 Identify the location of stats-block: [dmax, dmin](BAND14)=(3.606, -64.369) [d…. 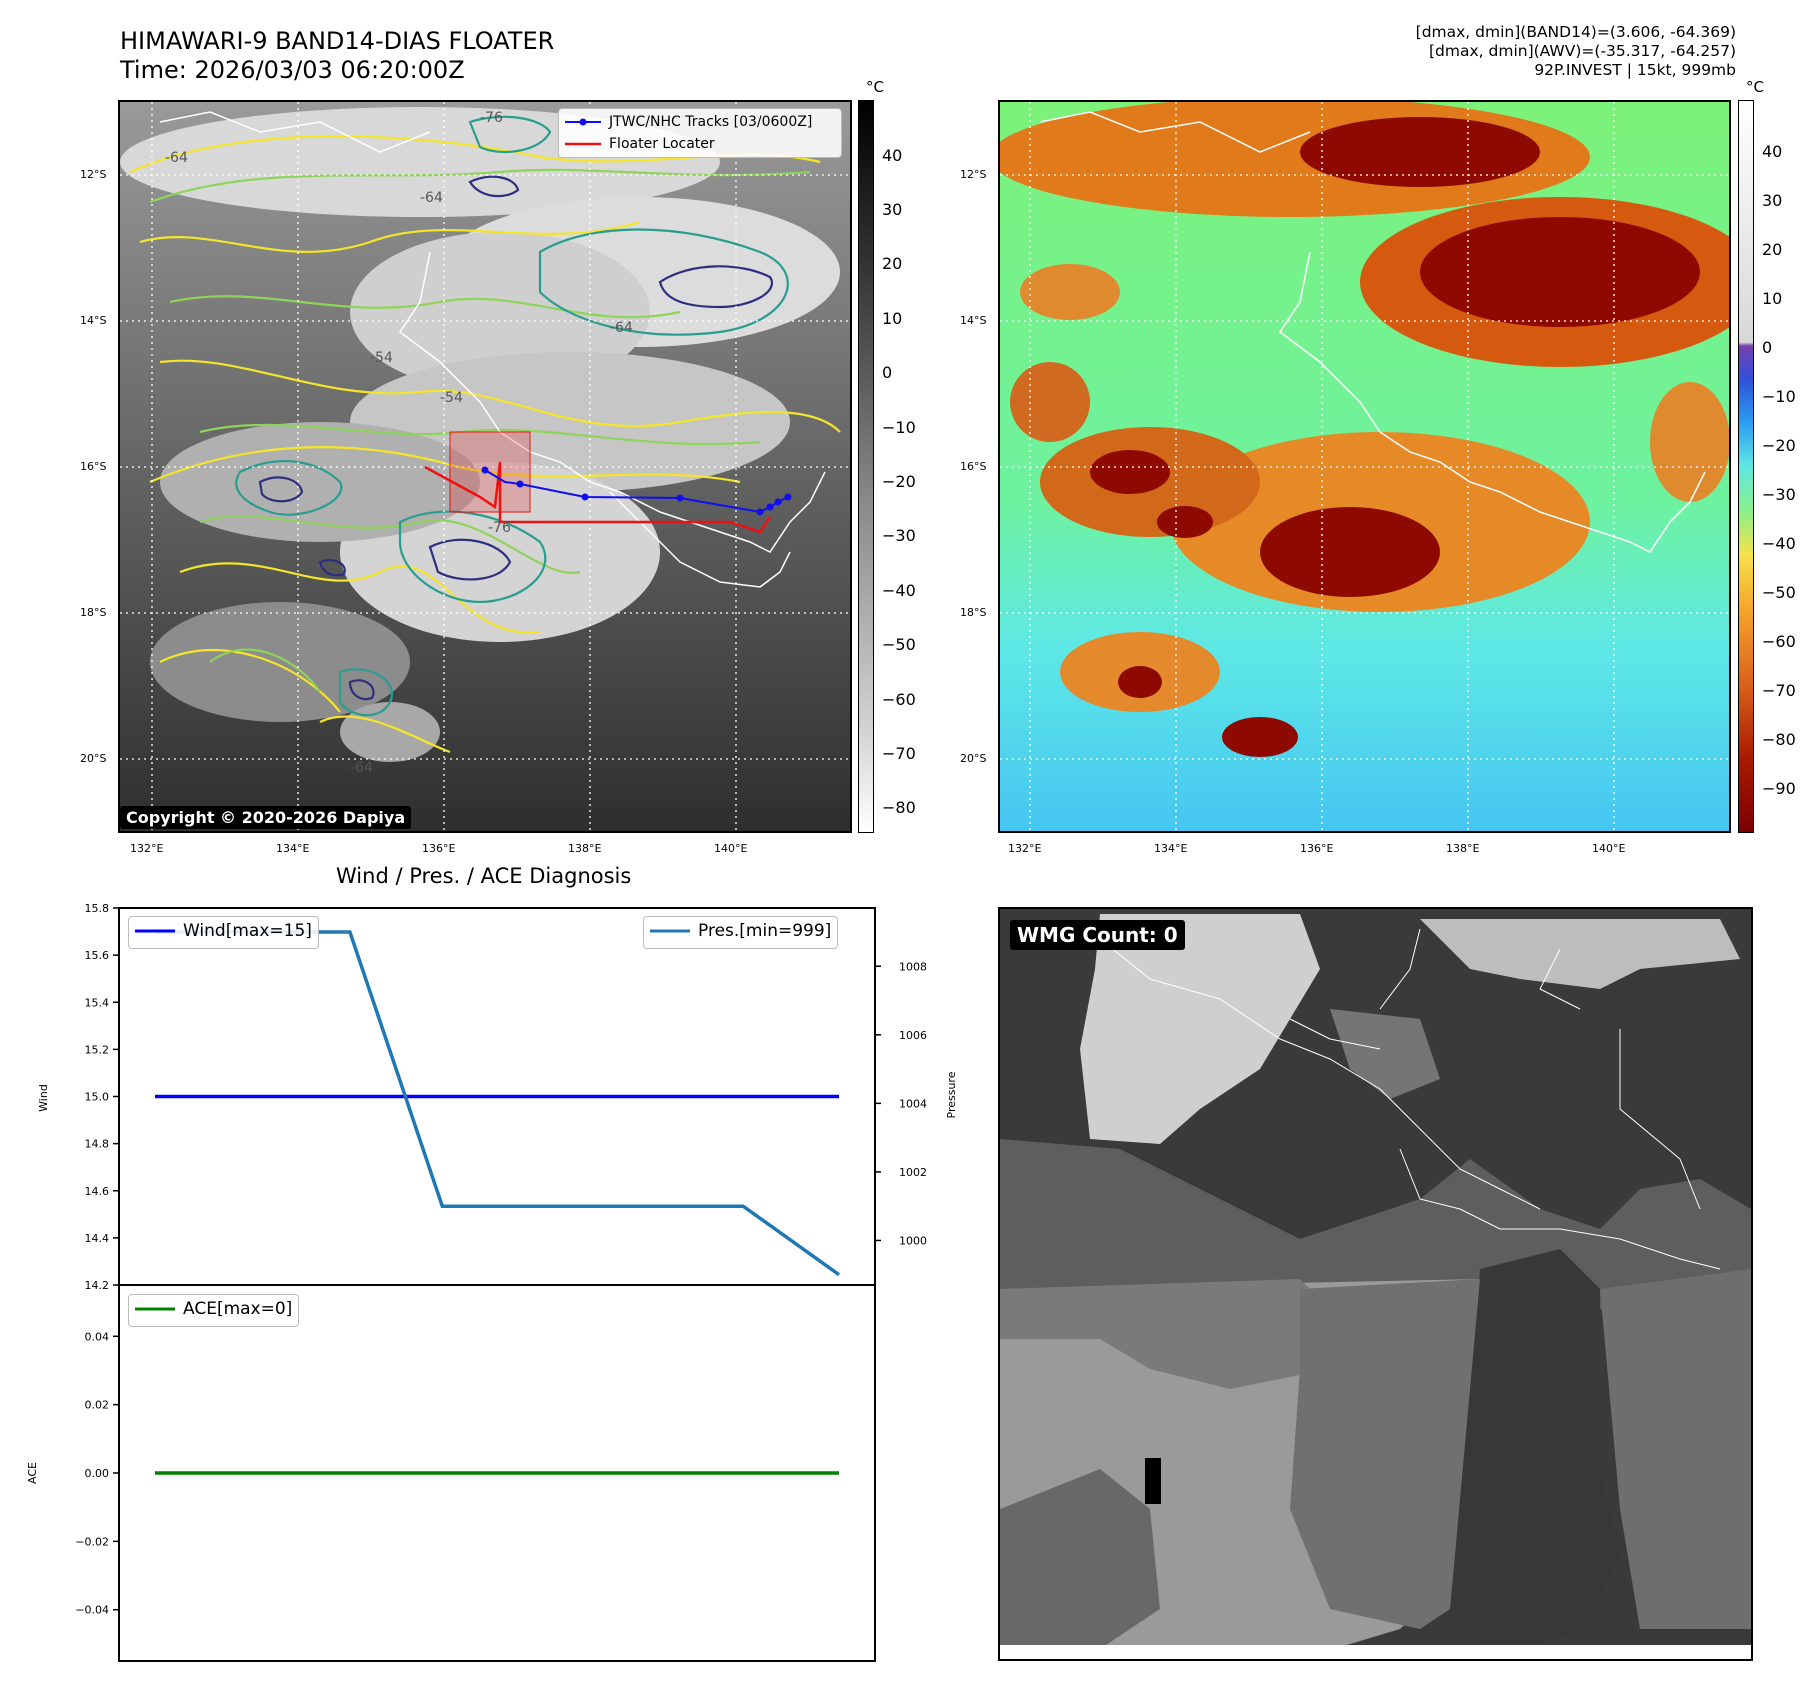
(1576, 51).